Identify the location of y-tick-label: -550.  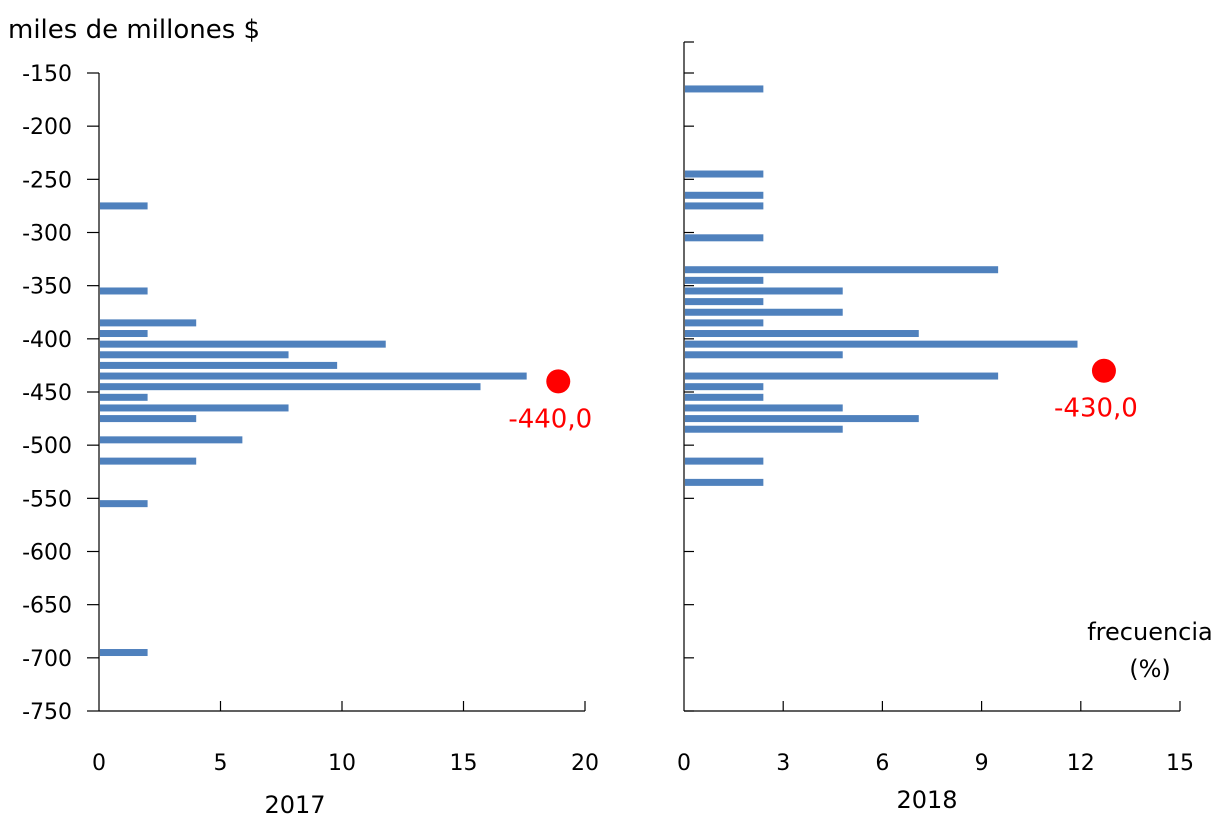
(47, 499).